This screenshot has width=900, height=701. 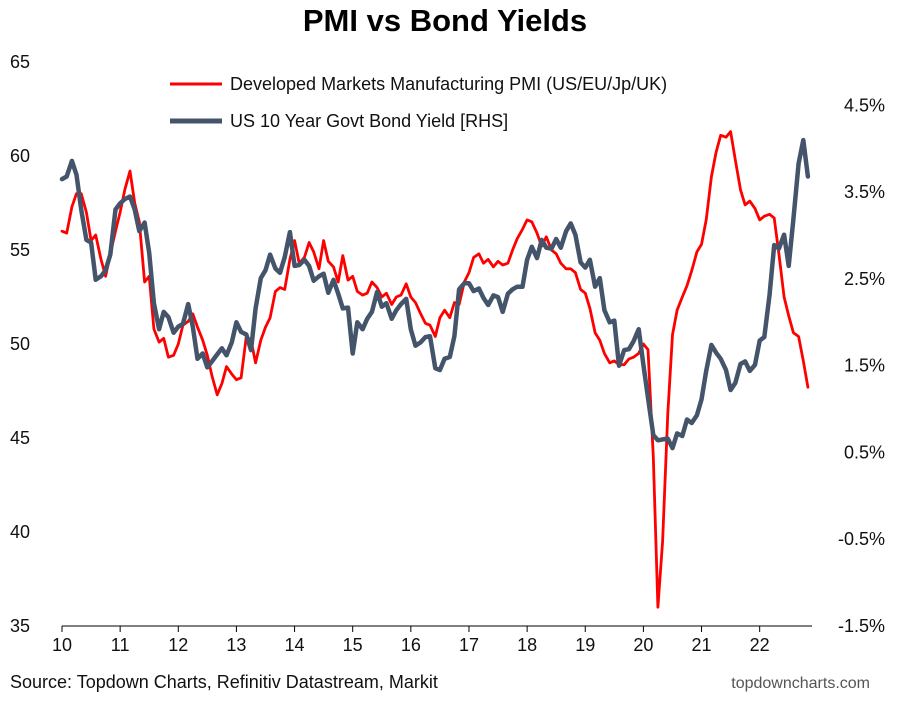 I want to click on x-tick-label: 13, so click(x=236, y=645).